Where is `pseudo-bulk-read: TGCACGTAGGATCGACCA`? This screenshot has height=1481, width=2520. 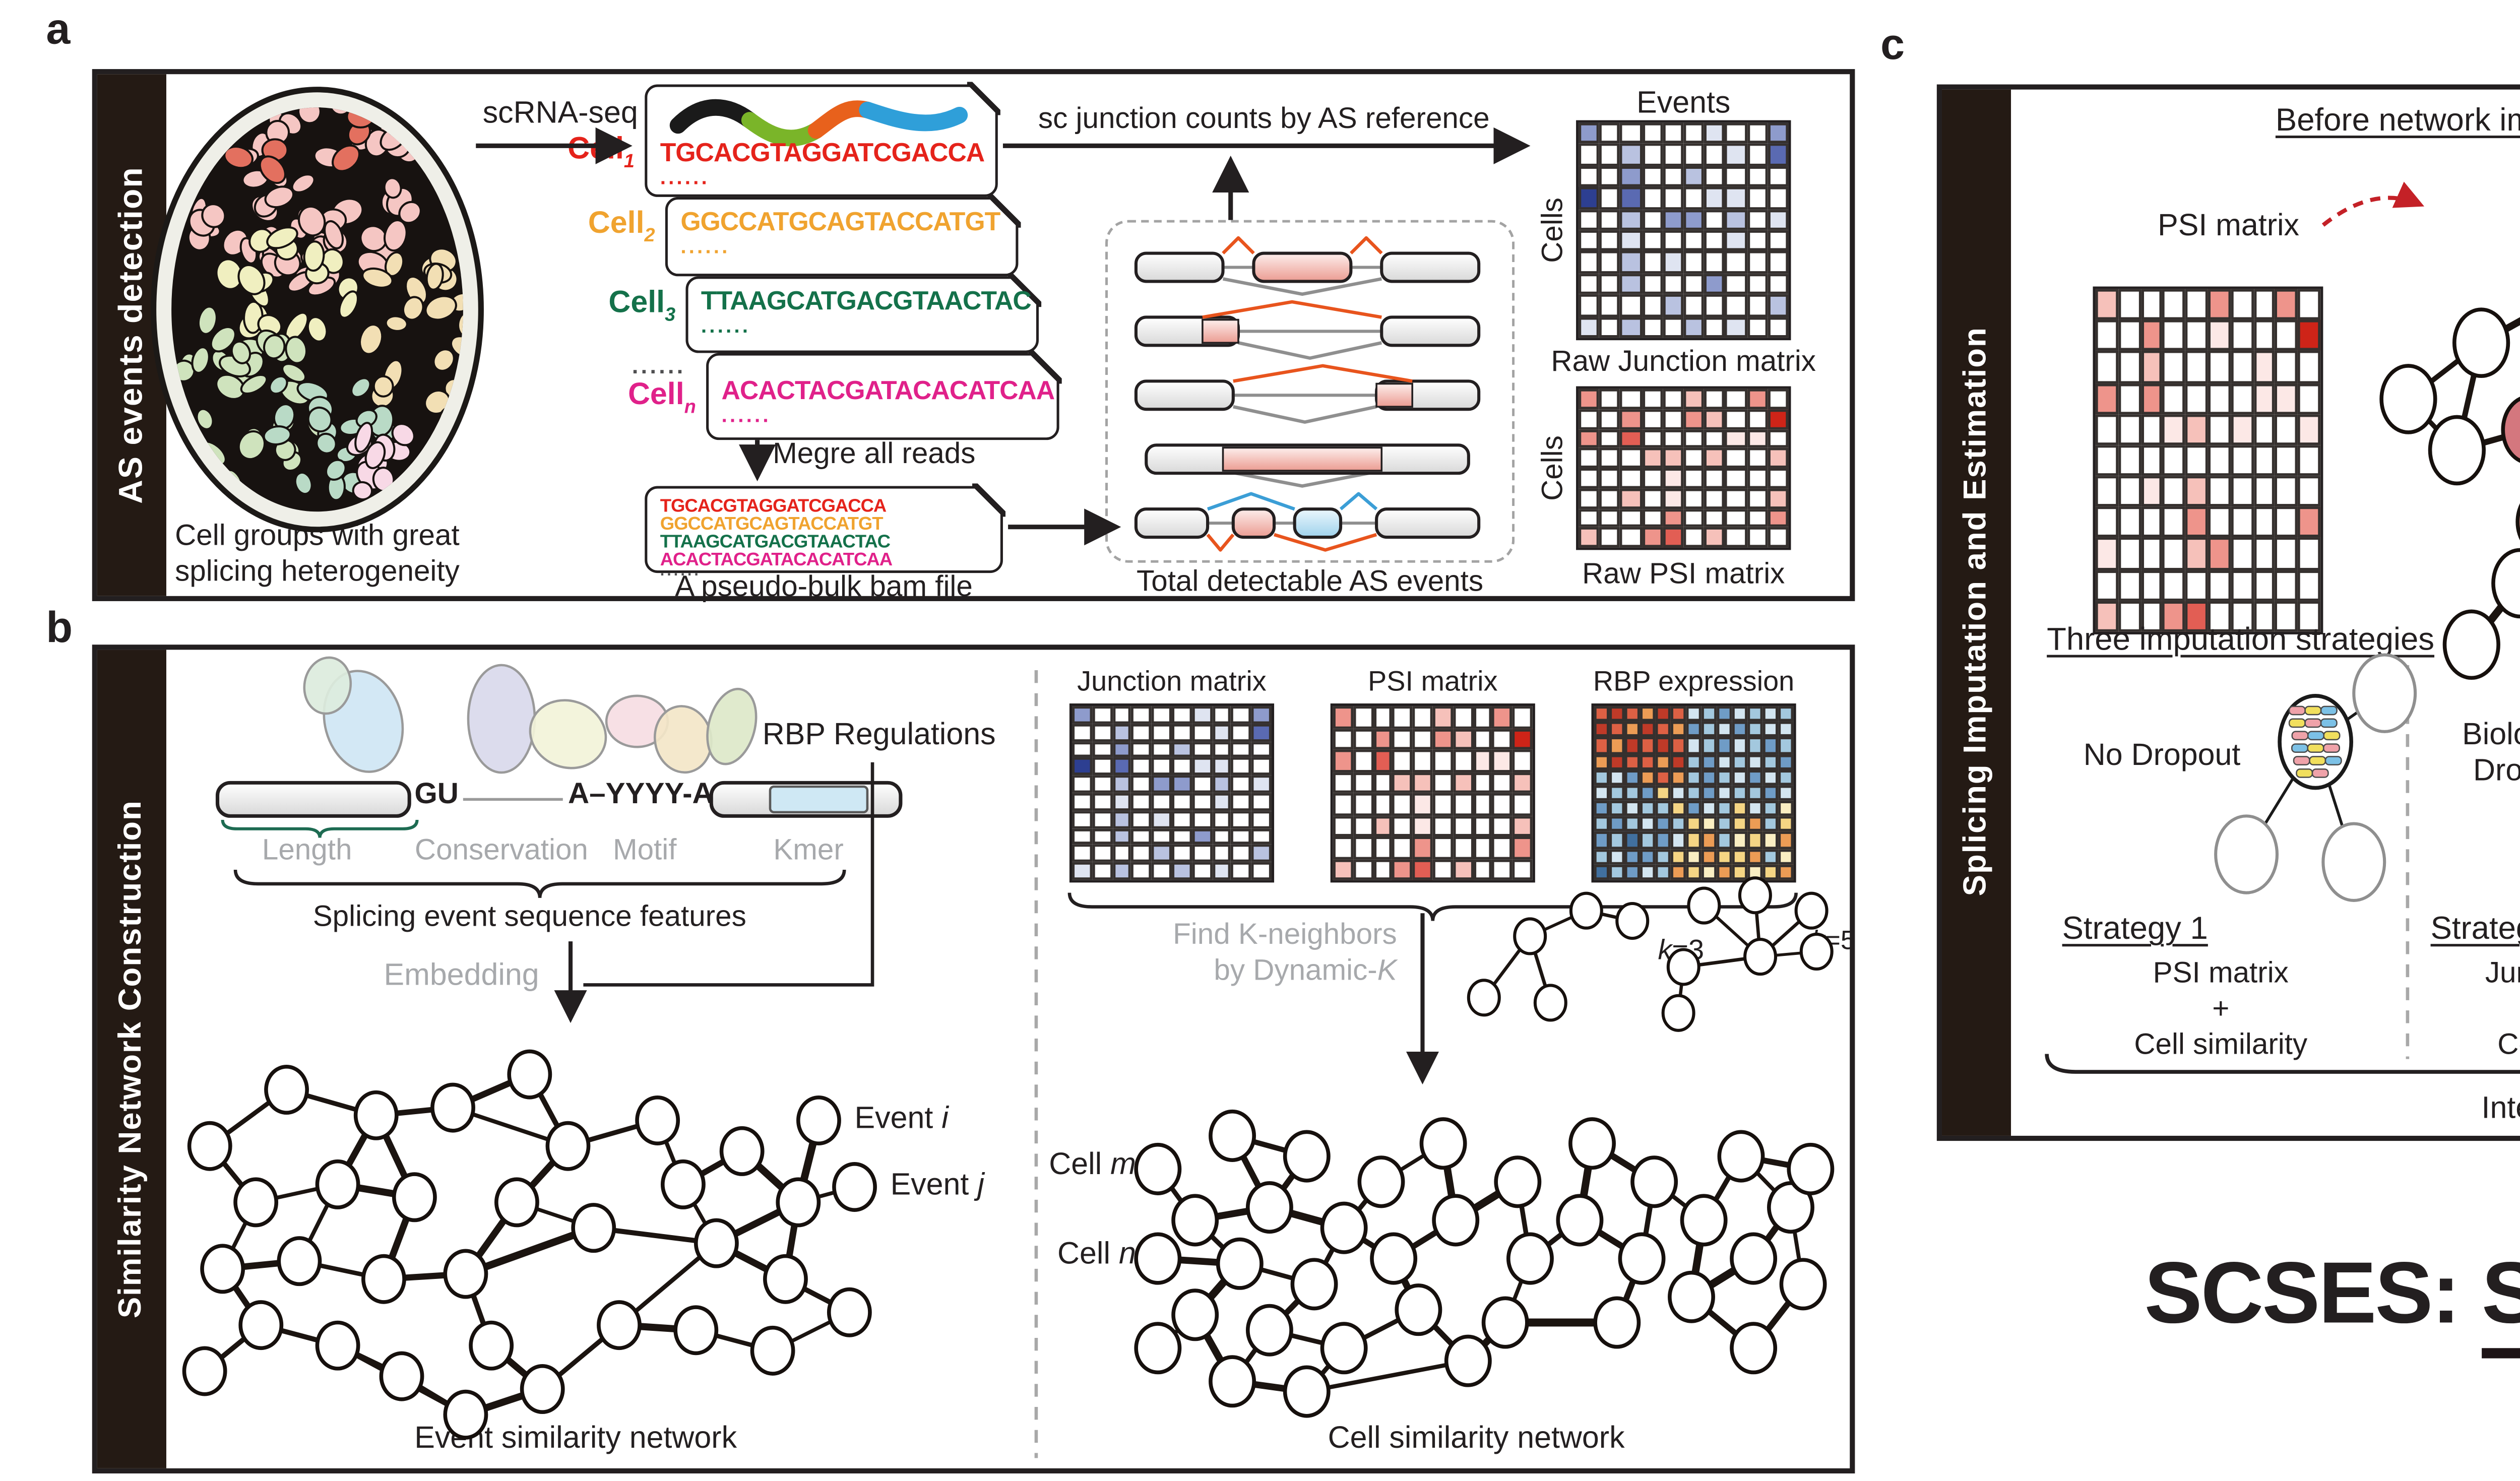 pseudo-bulk-read: TGCACGTAGGATCGACCA is located at coordinates (773, 505).